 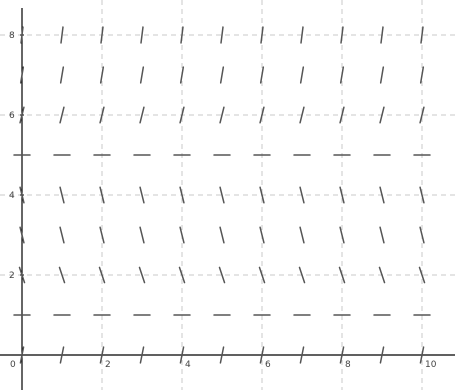 What do you see at coordinates (431, 365) in the screenshot?
I see `x-tick-label: 10` at bounding box center [431, 365].